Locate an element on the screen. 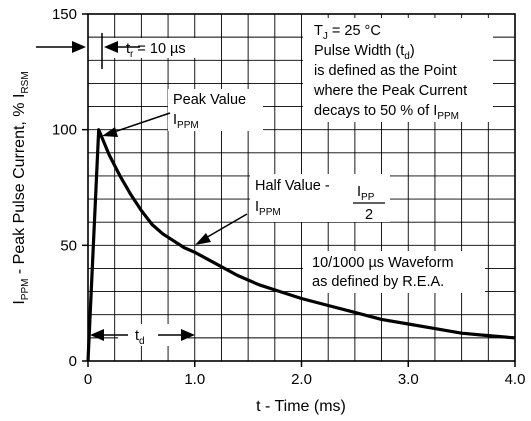 The height and width of the screenshot is (421, 531). decays-label: decays to 50 % of IPPM is located at coordinates (386, 112).